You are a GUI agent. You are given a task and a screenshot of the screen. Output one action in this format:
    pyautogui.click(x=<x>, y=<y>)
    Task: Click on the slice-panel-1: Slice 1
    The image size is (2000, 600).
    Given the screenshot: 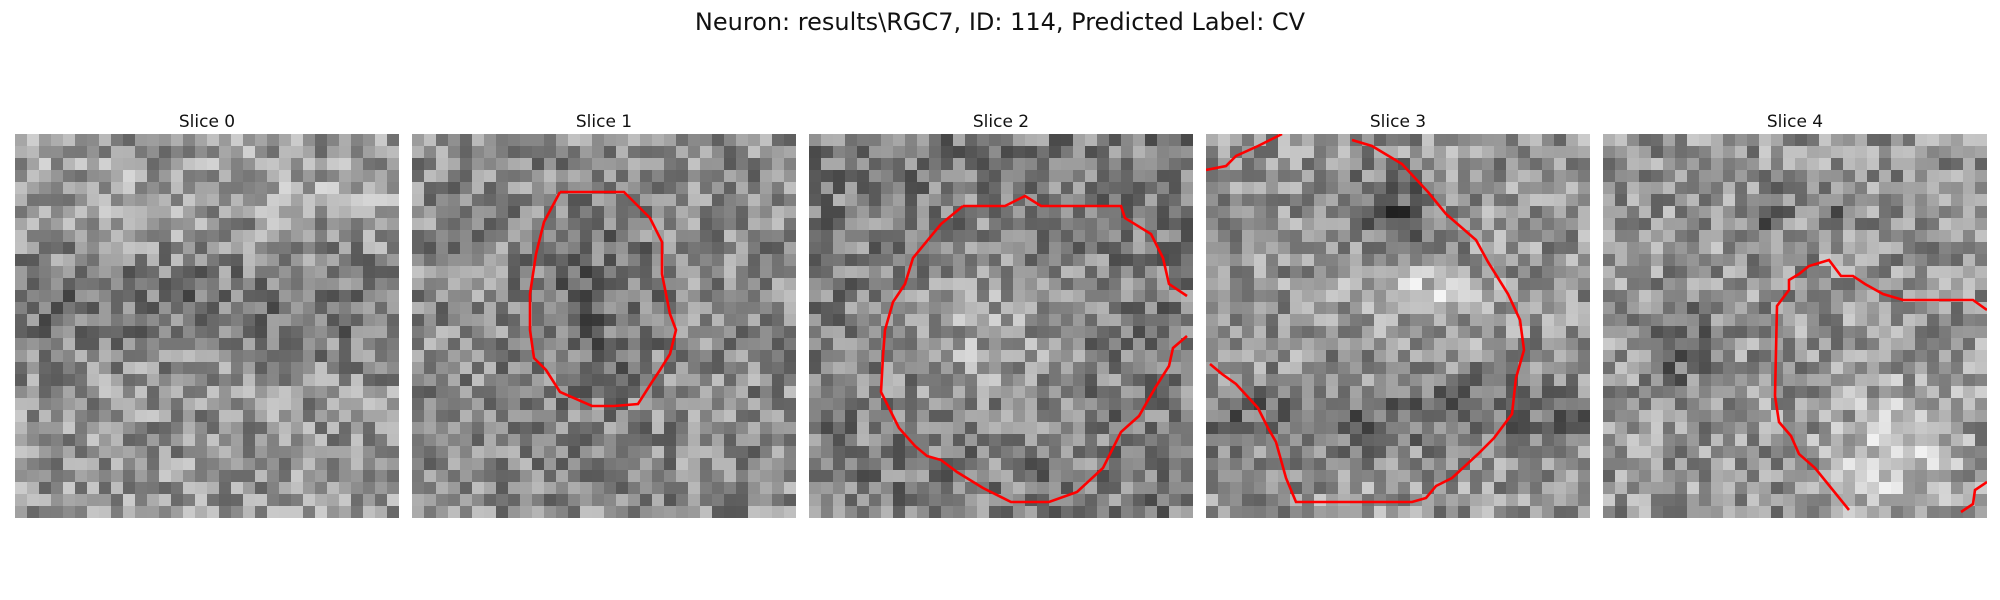 What is the action you would take?
    pyautogui.click(x=604, y=314)
    